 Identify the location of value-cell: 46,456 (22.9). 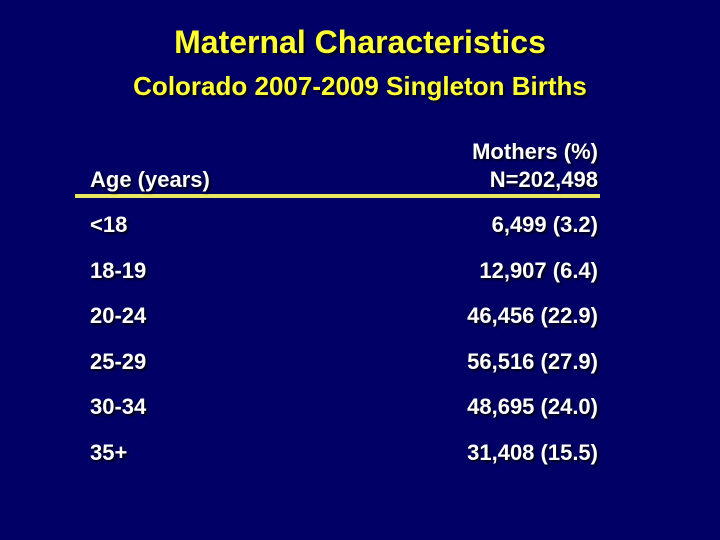
(532, 315).